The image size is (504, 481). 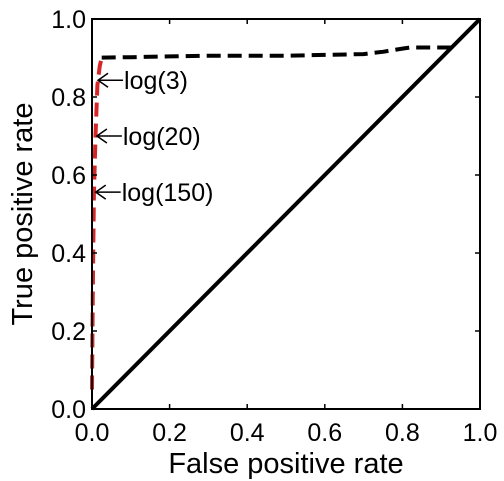 What do you see at coordinates (68, 332) in the screenshot?
I see `y-tick-label: 0.2` at bounding box center [68, 332].